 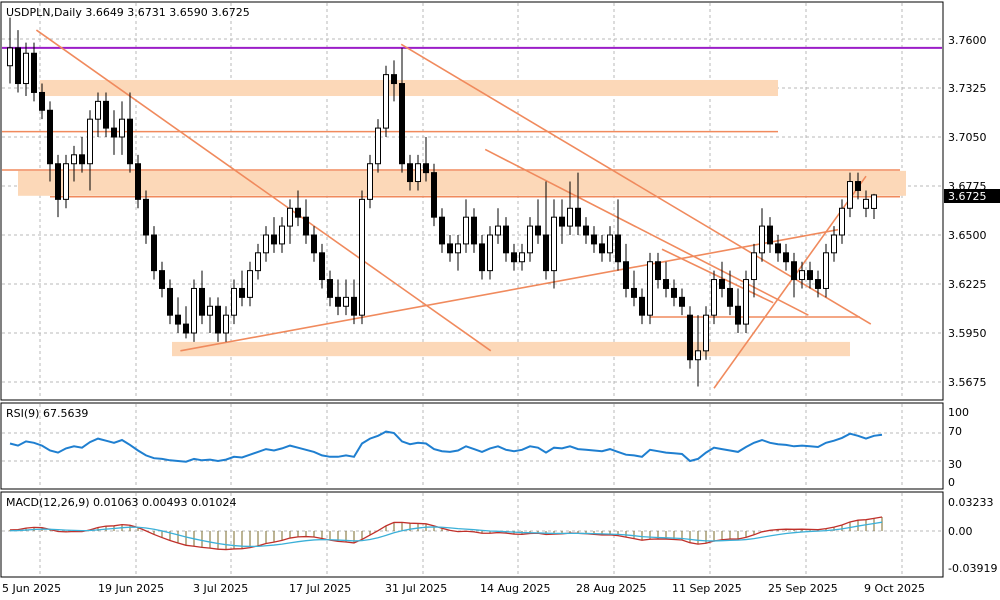 What do you see at coordinates (967, 137) in the screenshot?
I see `price-tick: 3.7050` at bounding box center [967, 137].